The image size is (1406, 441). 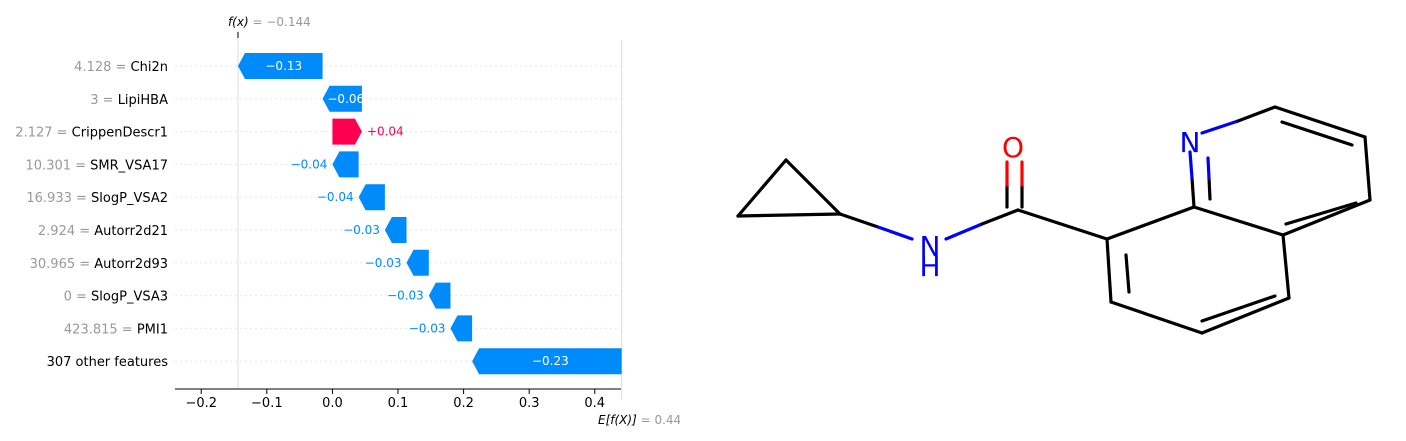 I want to click on feature-label: 2.924 = Autorr2d21, so click(x=103, y=231).